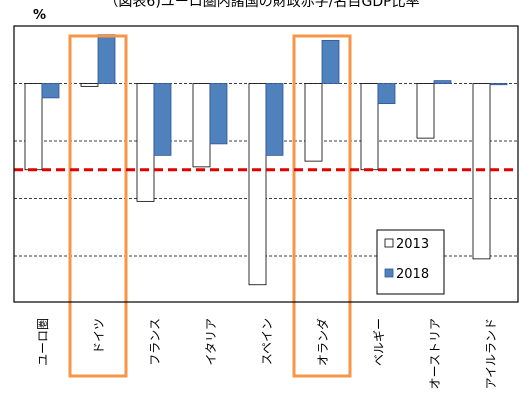 The height and width of the screenshot is (399, 524). Describe the element at coordinates (435, 353) in the screenshot. I see `category-label-8: オーストリア` at that location.